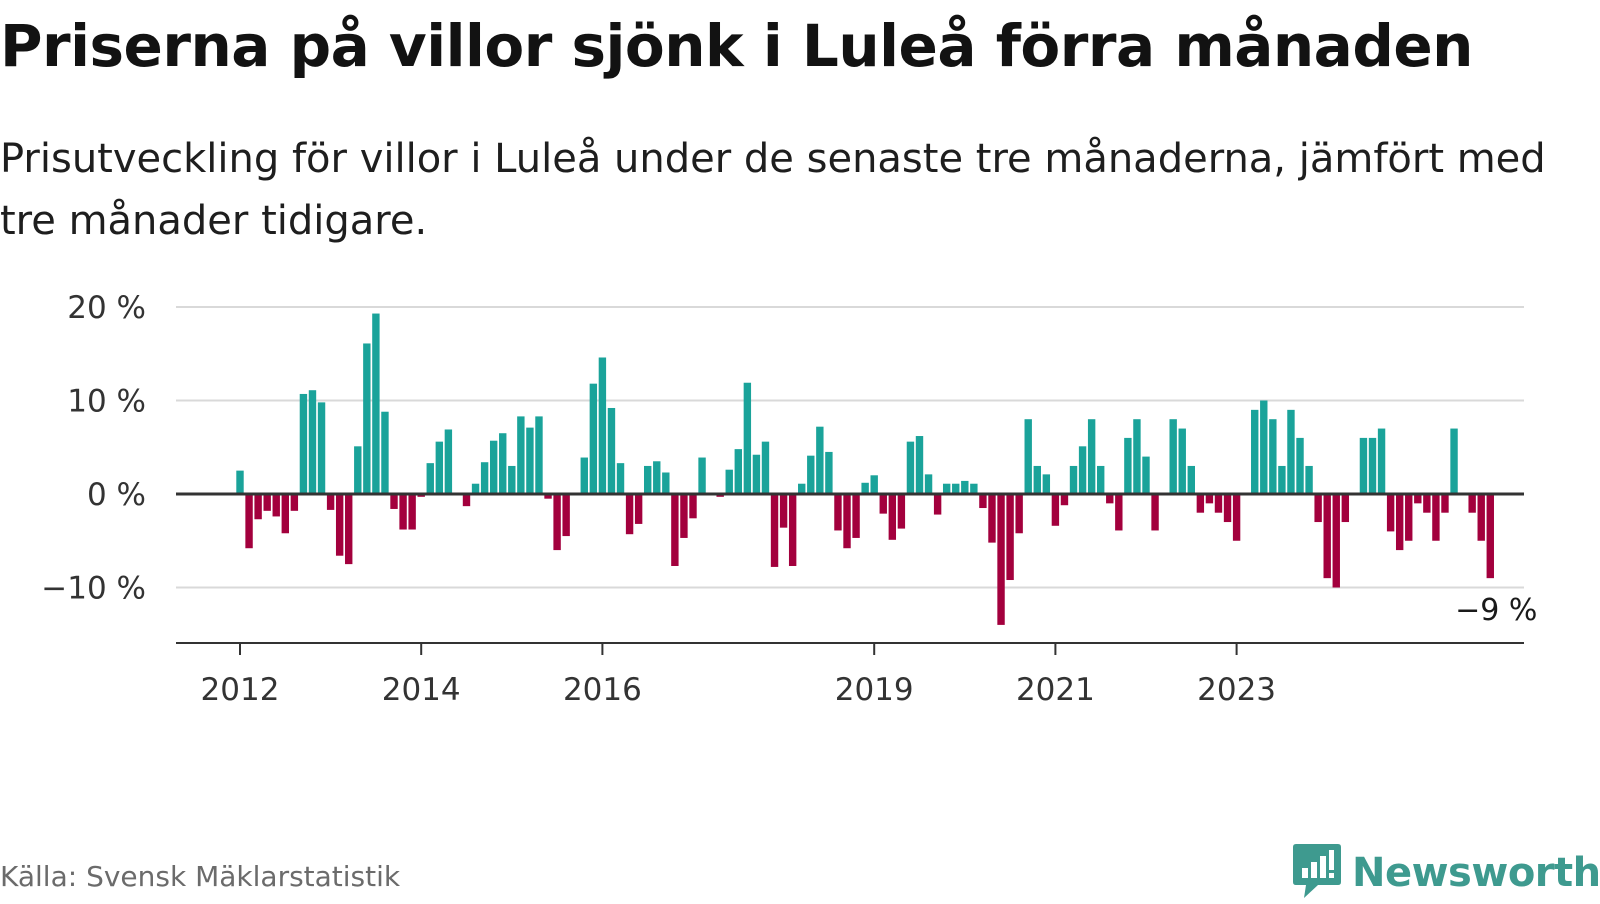  I want to click on newsworthy-logo-icon, so click(1317, 873).